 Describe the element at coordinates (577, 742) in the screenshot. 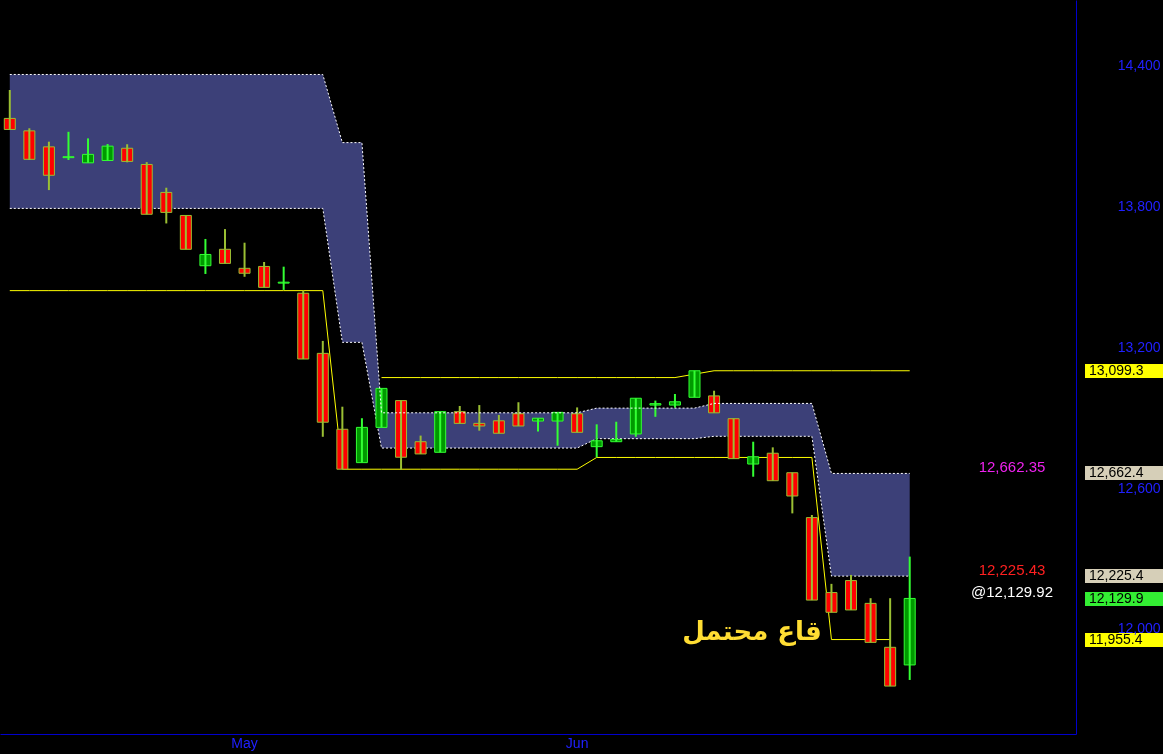

I see `x-tick-label: Jun` at that location.